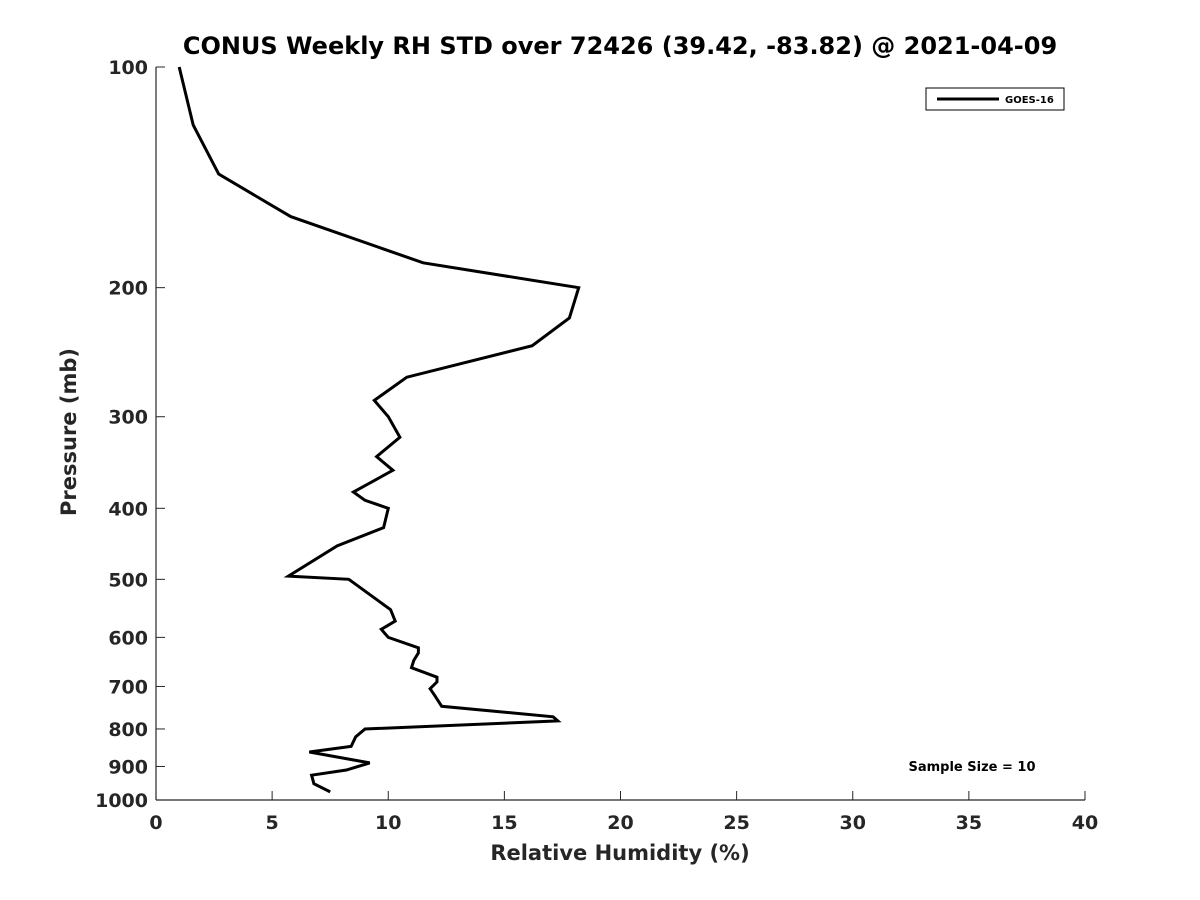 This screenshot has width=1200, height=900. I want to click on y-tick-label: 500, so click(128, 580).